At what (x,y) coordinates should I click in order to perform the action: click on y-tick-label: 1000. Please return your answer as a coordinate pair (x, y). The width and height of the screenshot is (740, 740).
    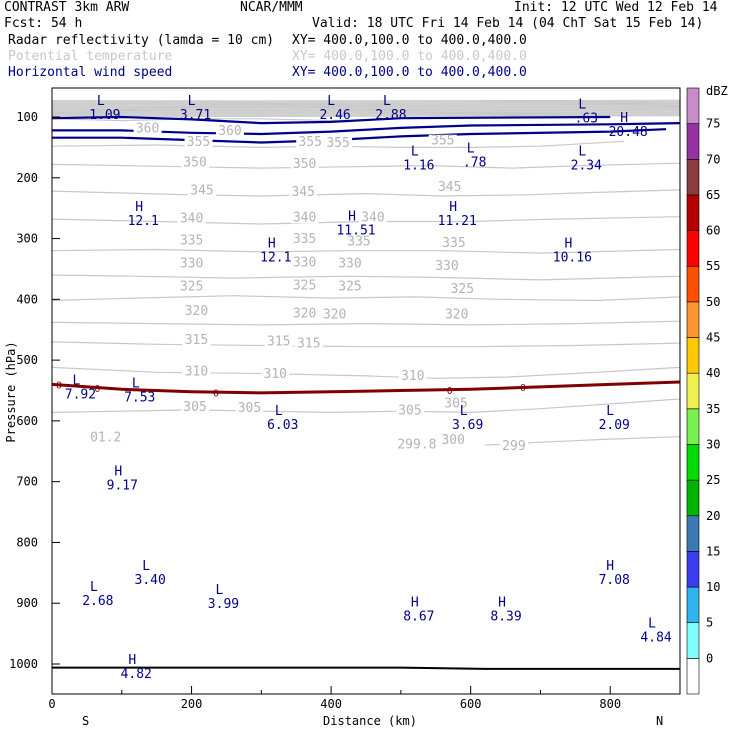
    Looking at the image, I should click on (23, 664).